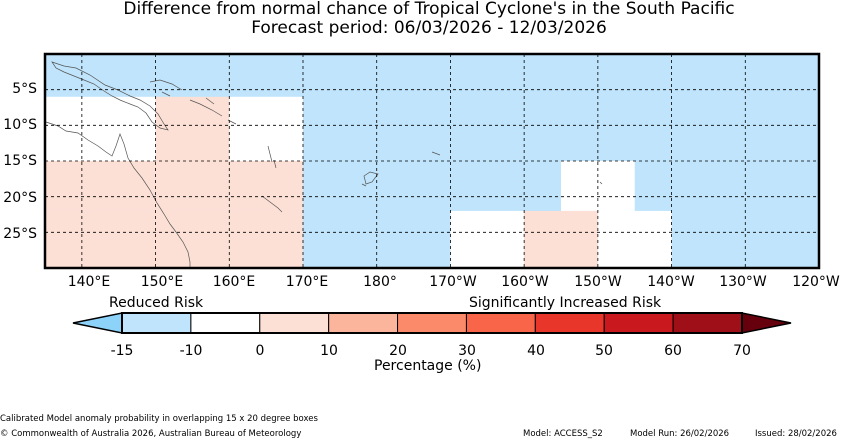 The height and width of the screenshot is (439, 841). I want to click on colorbar-frame, so click(432, 323).